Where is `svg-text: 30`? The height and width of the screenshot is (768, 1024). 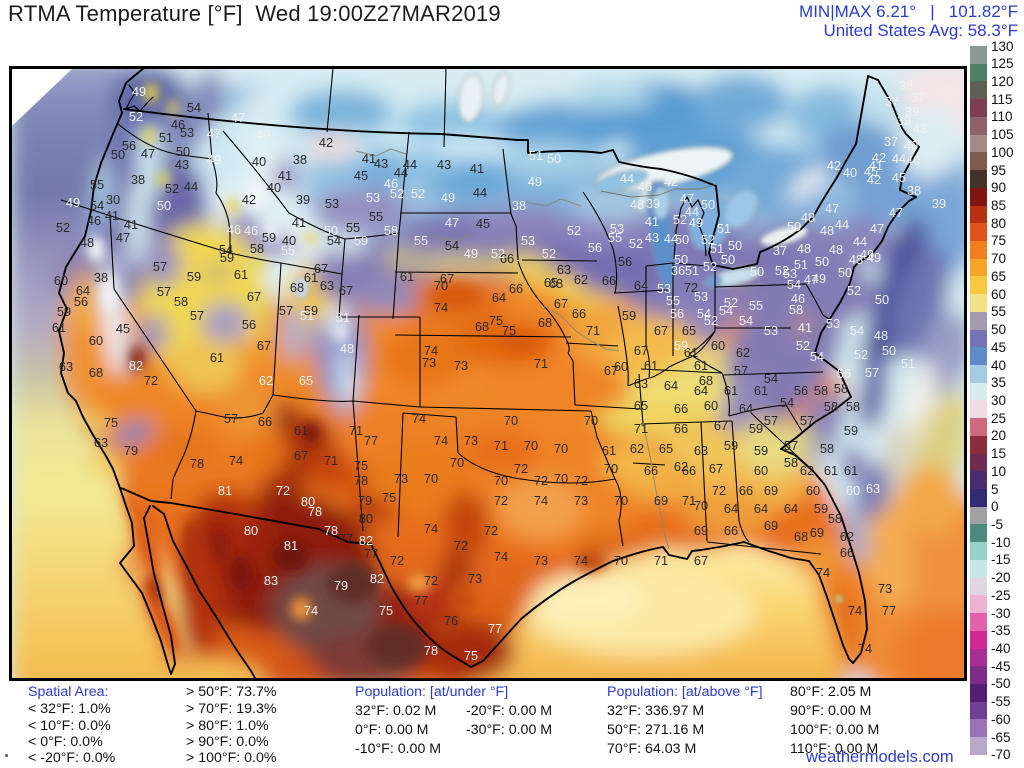 svg-text: 30 is located at coordinates (113, 199).